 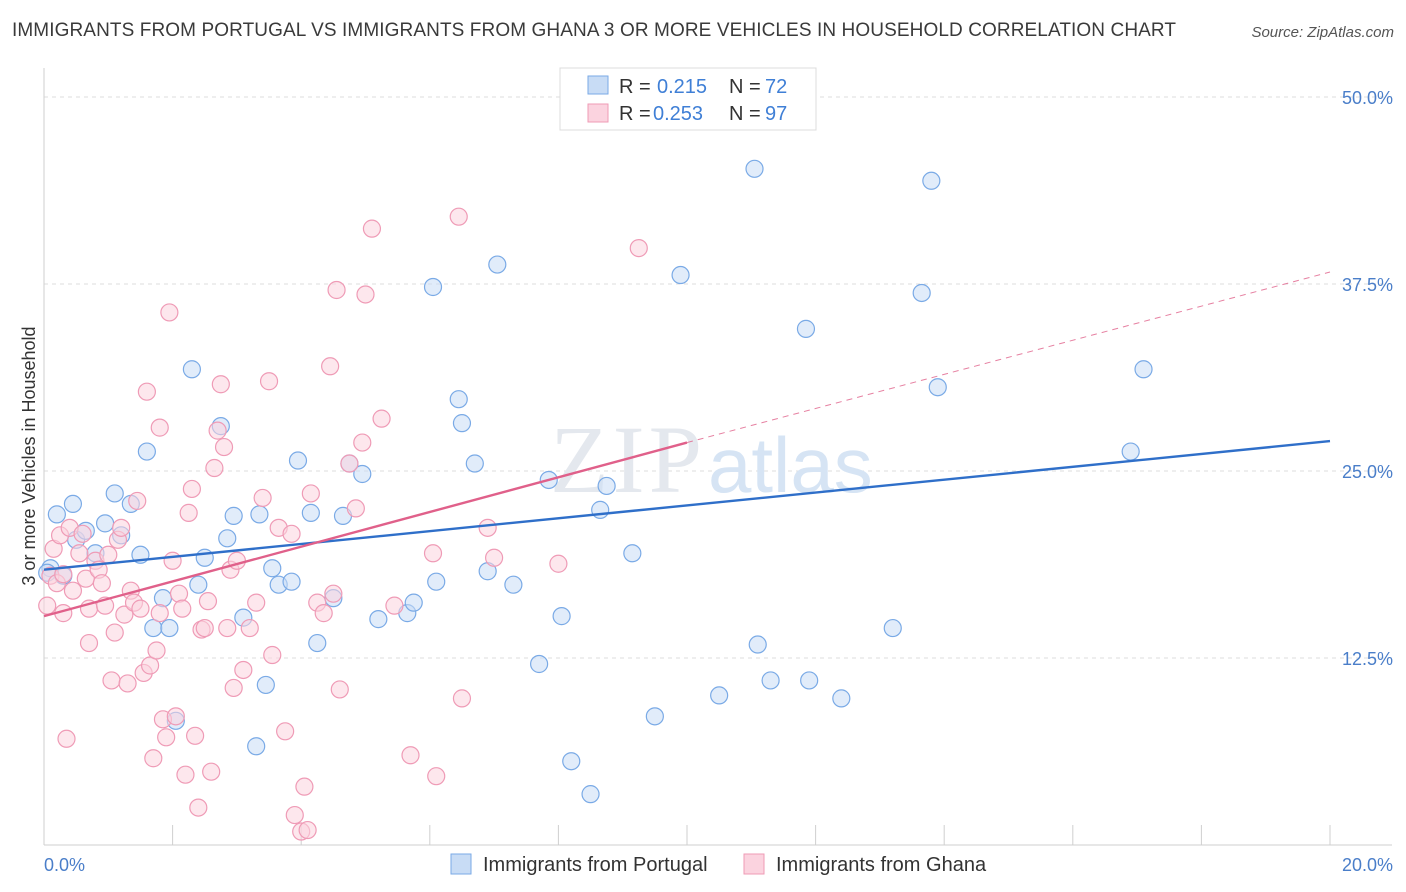 I want to click on bottom-legend-swatch-portugal, so click(x=461, y=864).